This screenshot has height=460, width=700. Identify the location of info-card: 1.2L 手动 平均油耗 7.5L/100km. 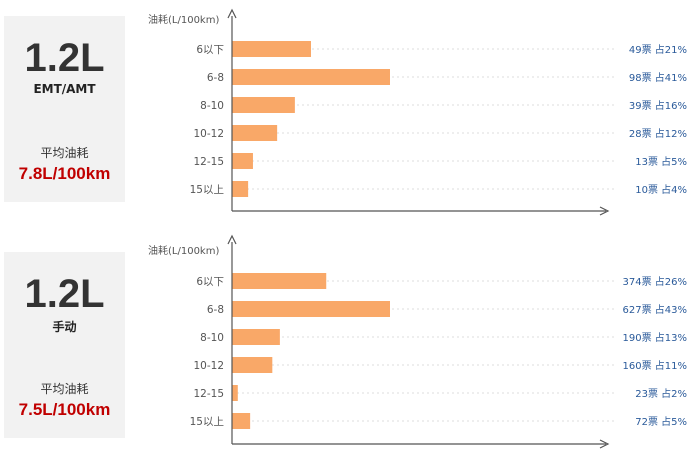
(64, 345).